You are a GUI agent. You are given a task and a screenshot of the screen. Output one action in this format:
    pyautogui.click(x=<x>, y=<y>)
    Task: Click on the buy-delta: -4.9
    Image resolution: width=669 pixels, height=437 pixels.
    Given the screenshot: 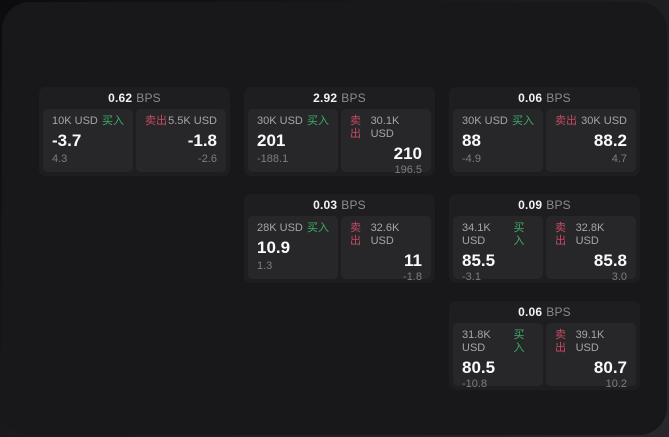 What is the action you would take?
    pyautogui.click(x=471, y=159)
    